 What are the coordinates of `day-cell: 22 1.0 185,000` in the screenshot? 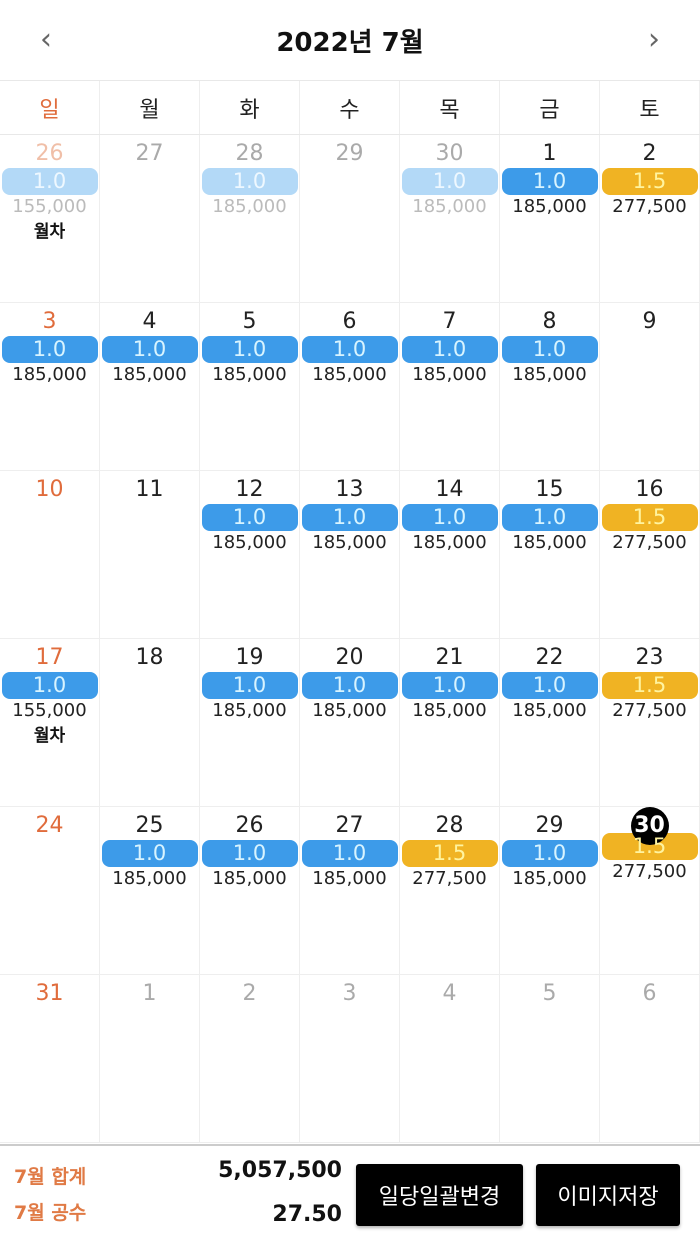 It's located at (550, 723).